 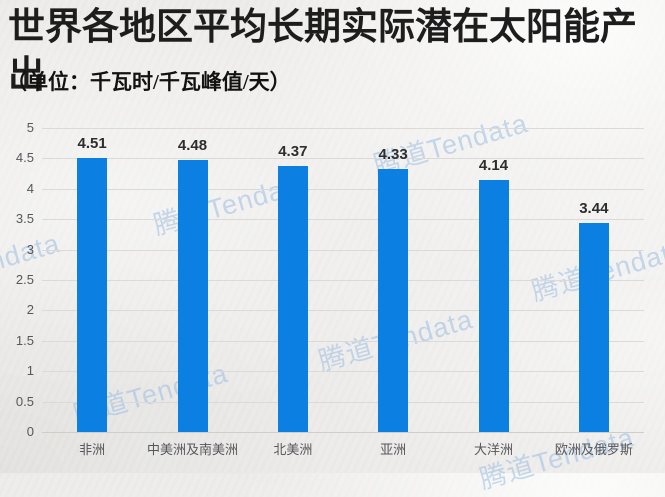 I want to click on y-axis-tick-label: 0.5, so click(x=24, y=401).